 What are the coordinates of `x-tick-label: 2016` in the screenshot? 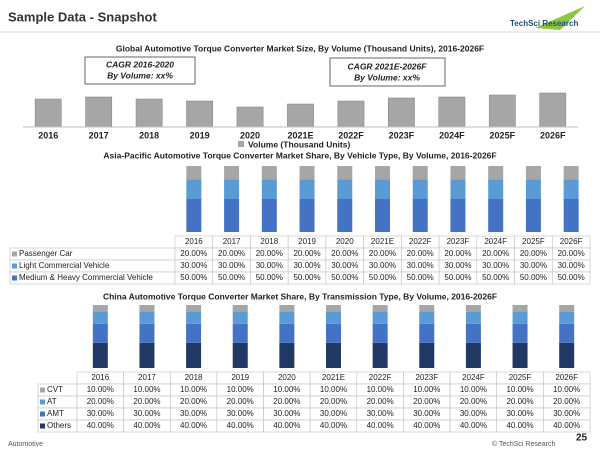 It's located at (48, 135).